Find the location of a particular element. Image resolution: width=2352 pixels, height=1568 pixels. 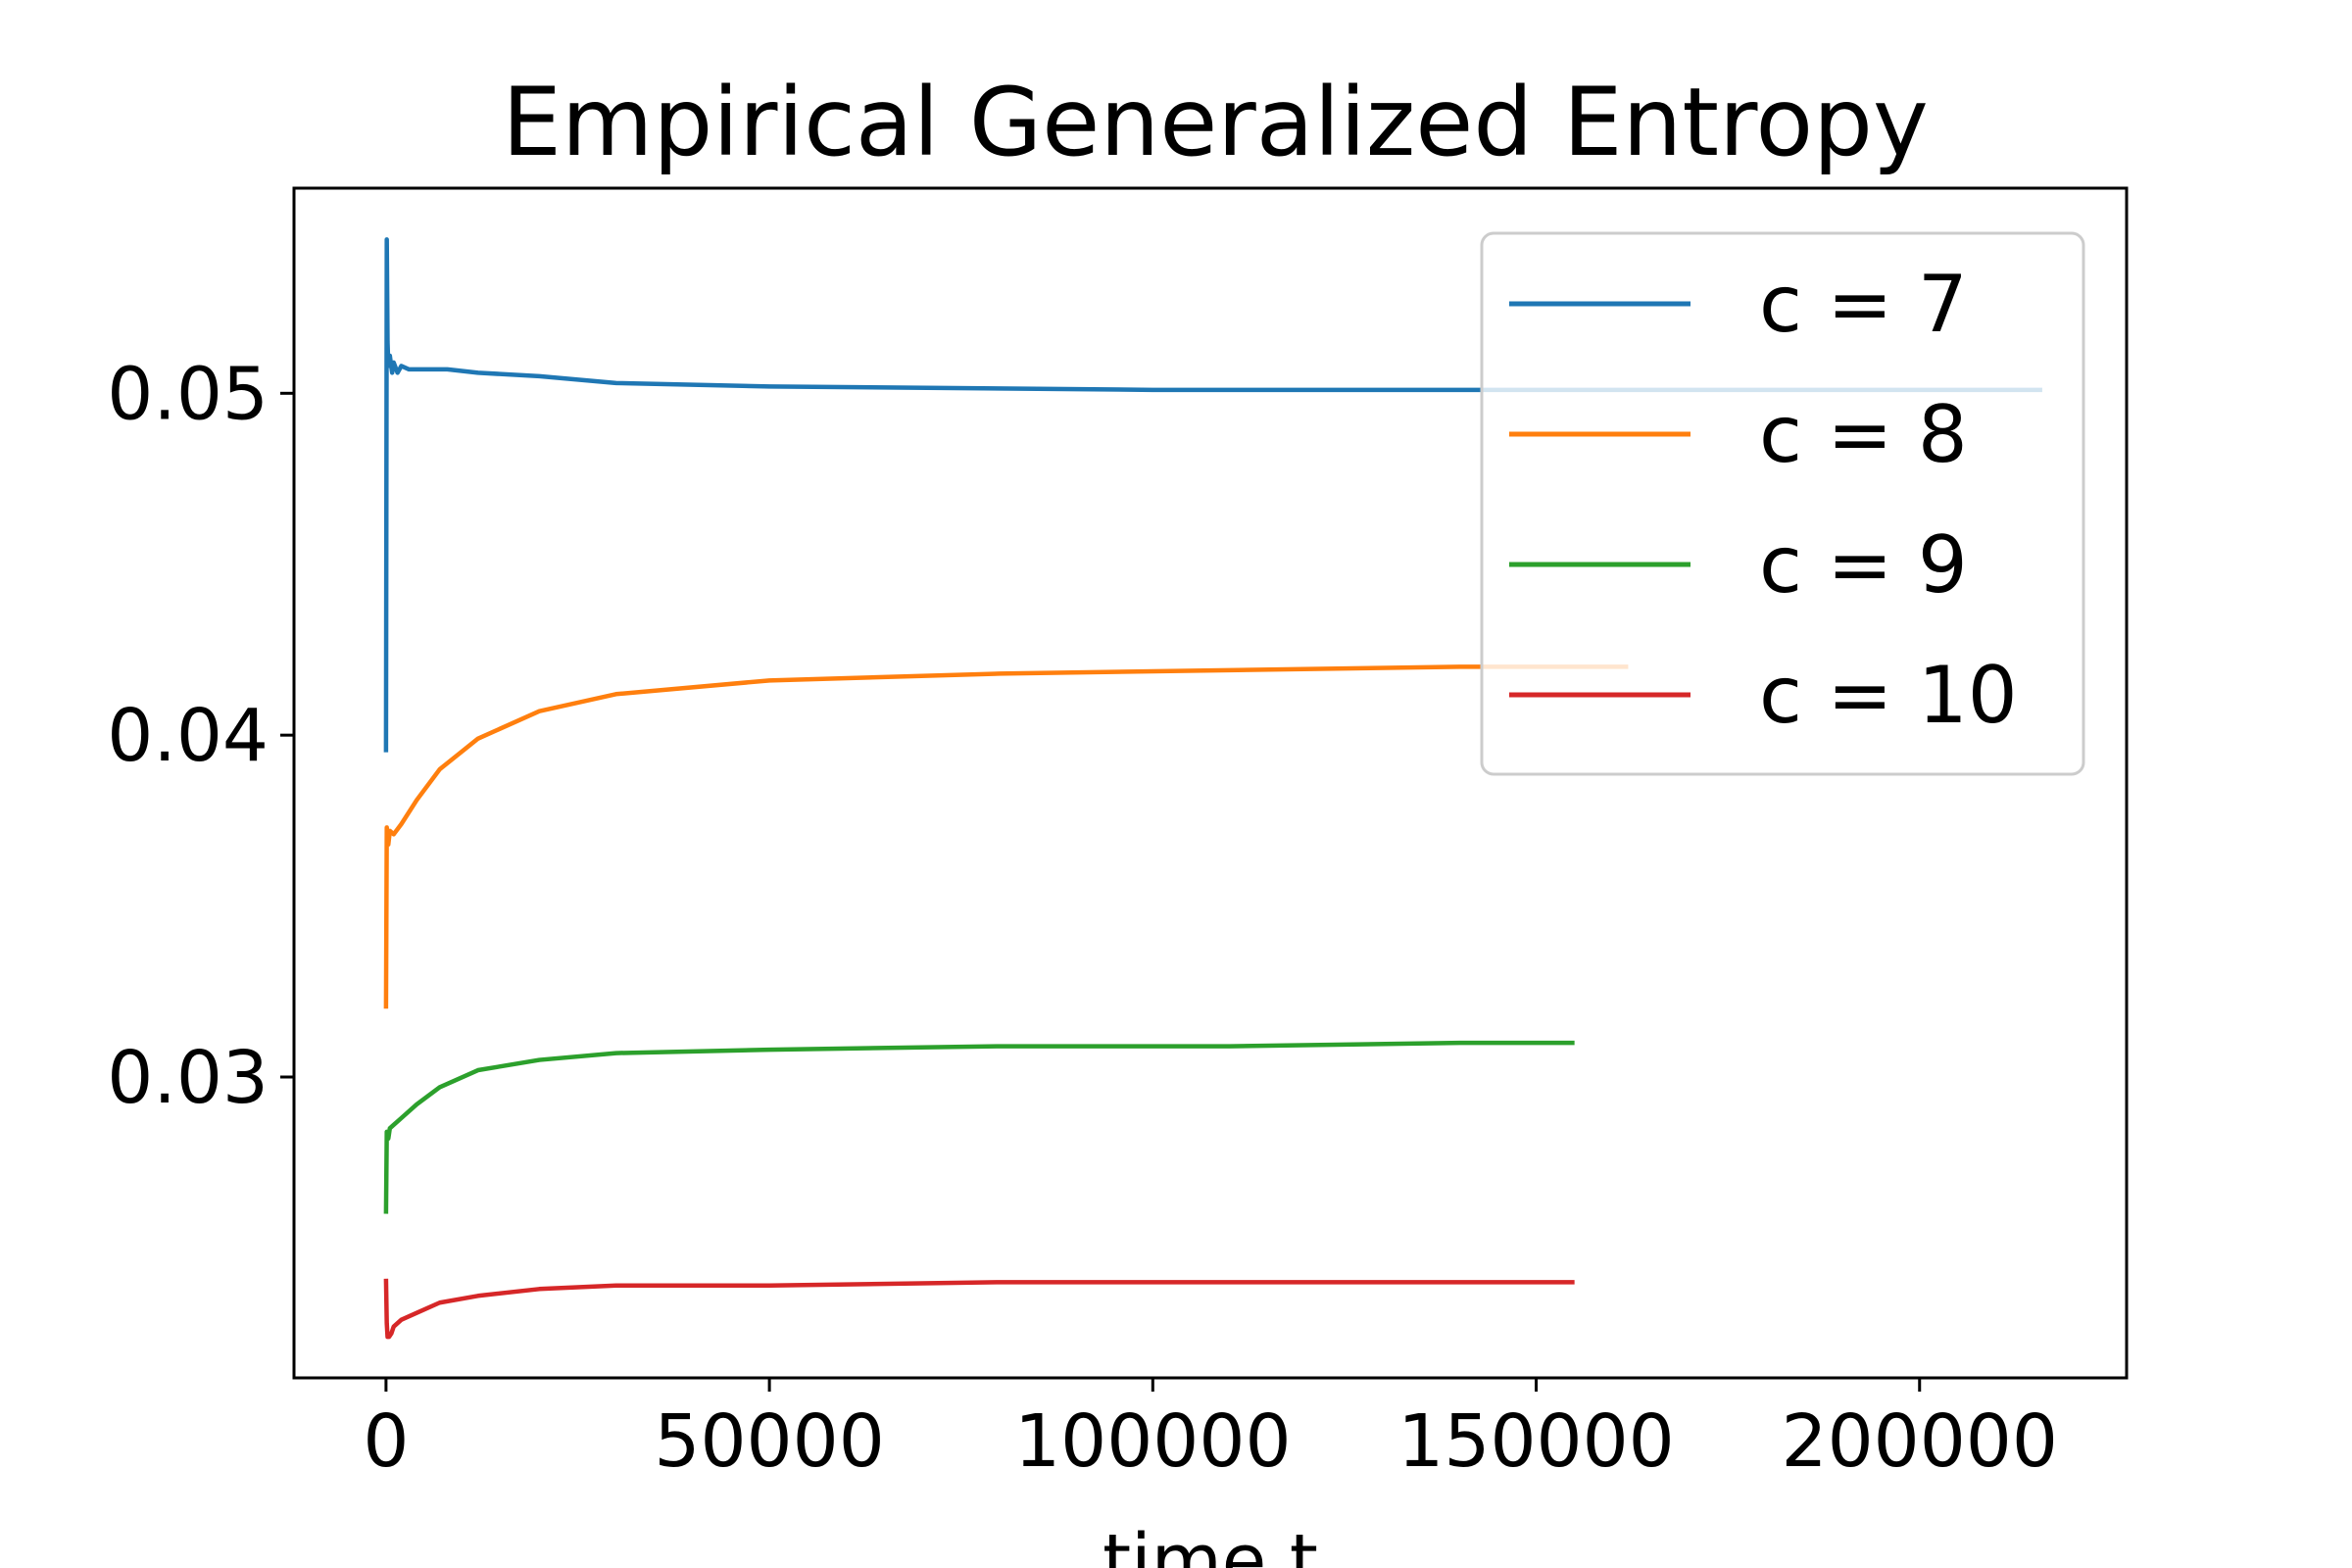

legend: c = 7 c = 8 c = 9 c = 10 is located at coordinates (1782, 504).